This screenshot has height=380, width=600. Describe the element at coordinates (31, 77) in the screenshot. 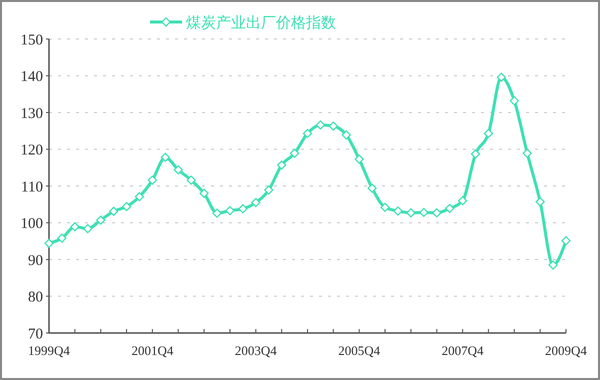

I see `y-tick-label: 140` at that location.